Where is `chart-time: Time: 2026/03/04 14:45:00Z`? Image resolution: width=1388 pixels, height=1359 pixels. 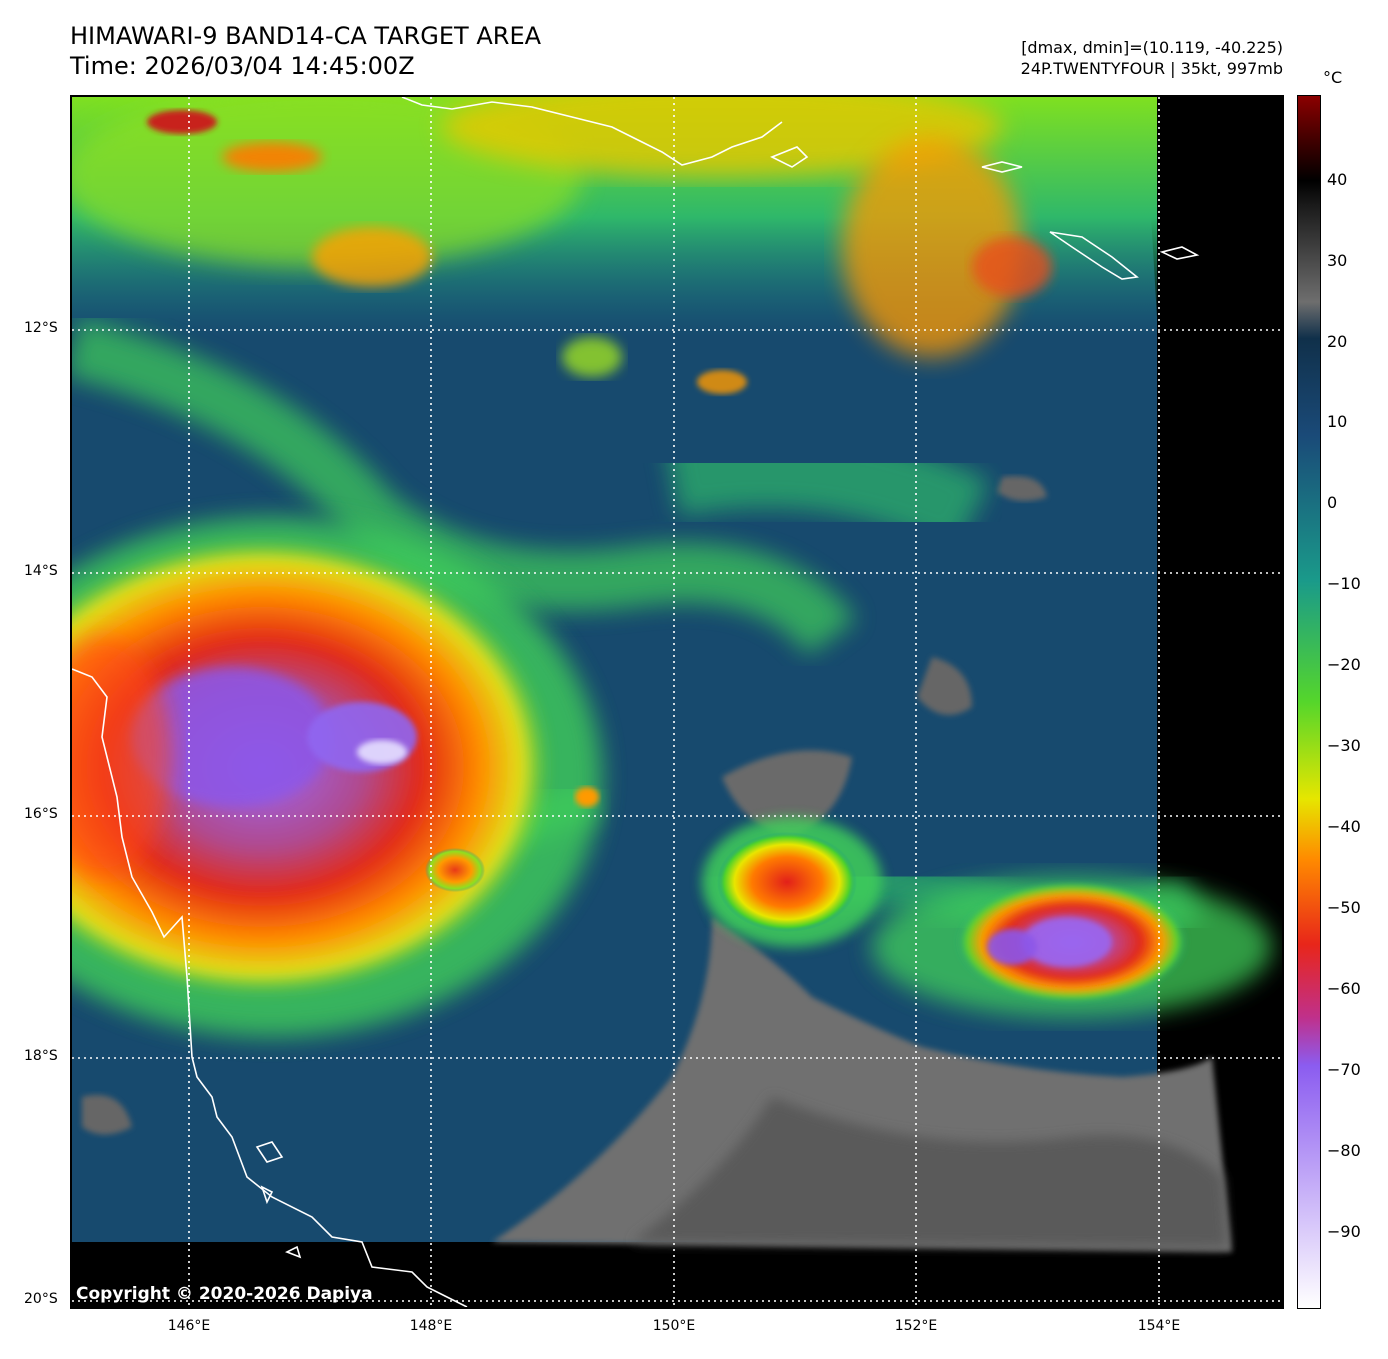
chart-time: Time: 2026/03/04 14:45:00Z is located at coordinates (242, 66).